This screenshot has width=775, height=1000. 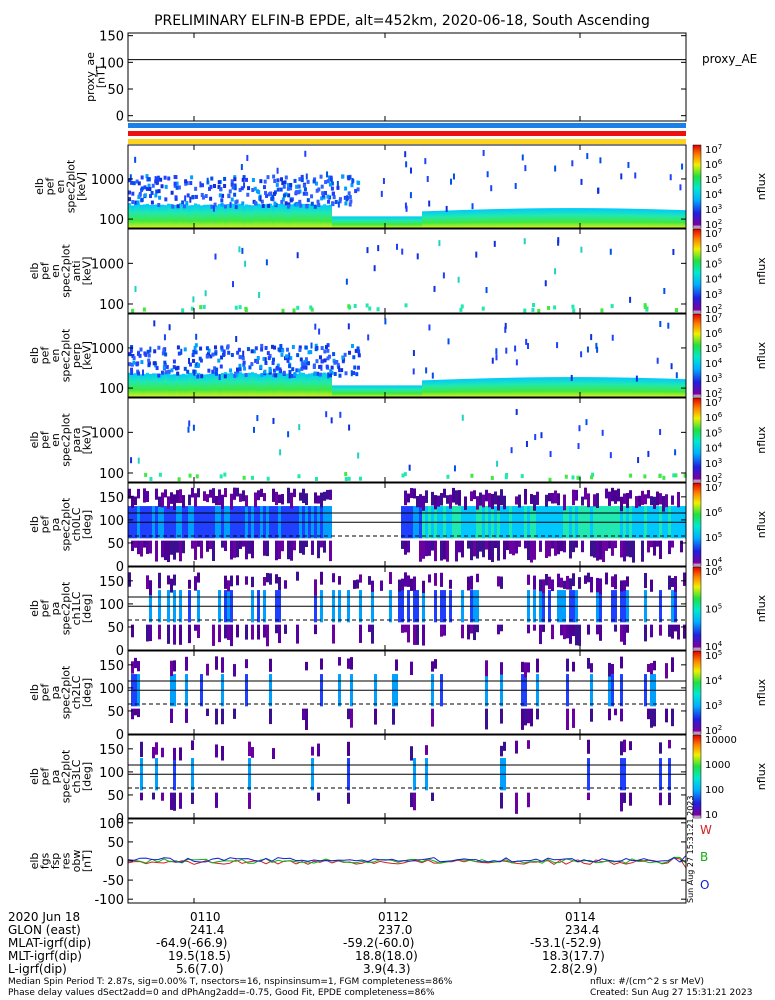 What do you see at coordinates (713, 149) in the screenshot?
I see `colorbar-tick-label: 107` at bounding box center [713, 149].